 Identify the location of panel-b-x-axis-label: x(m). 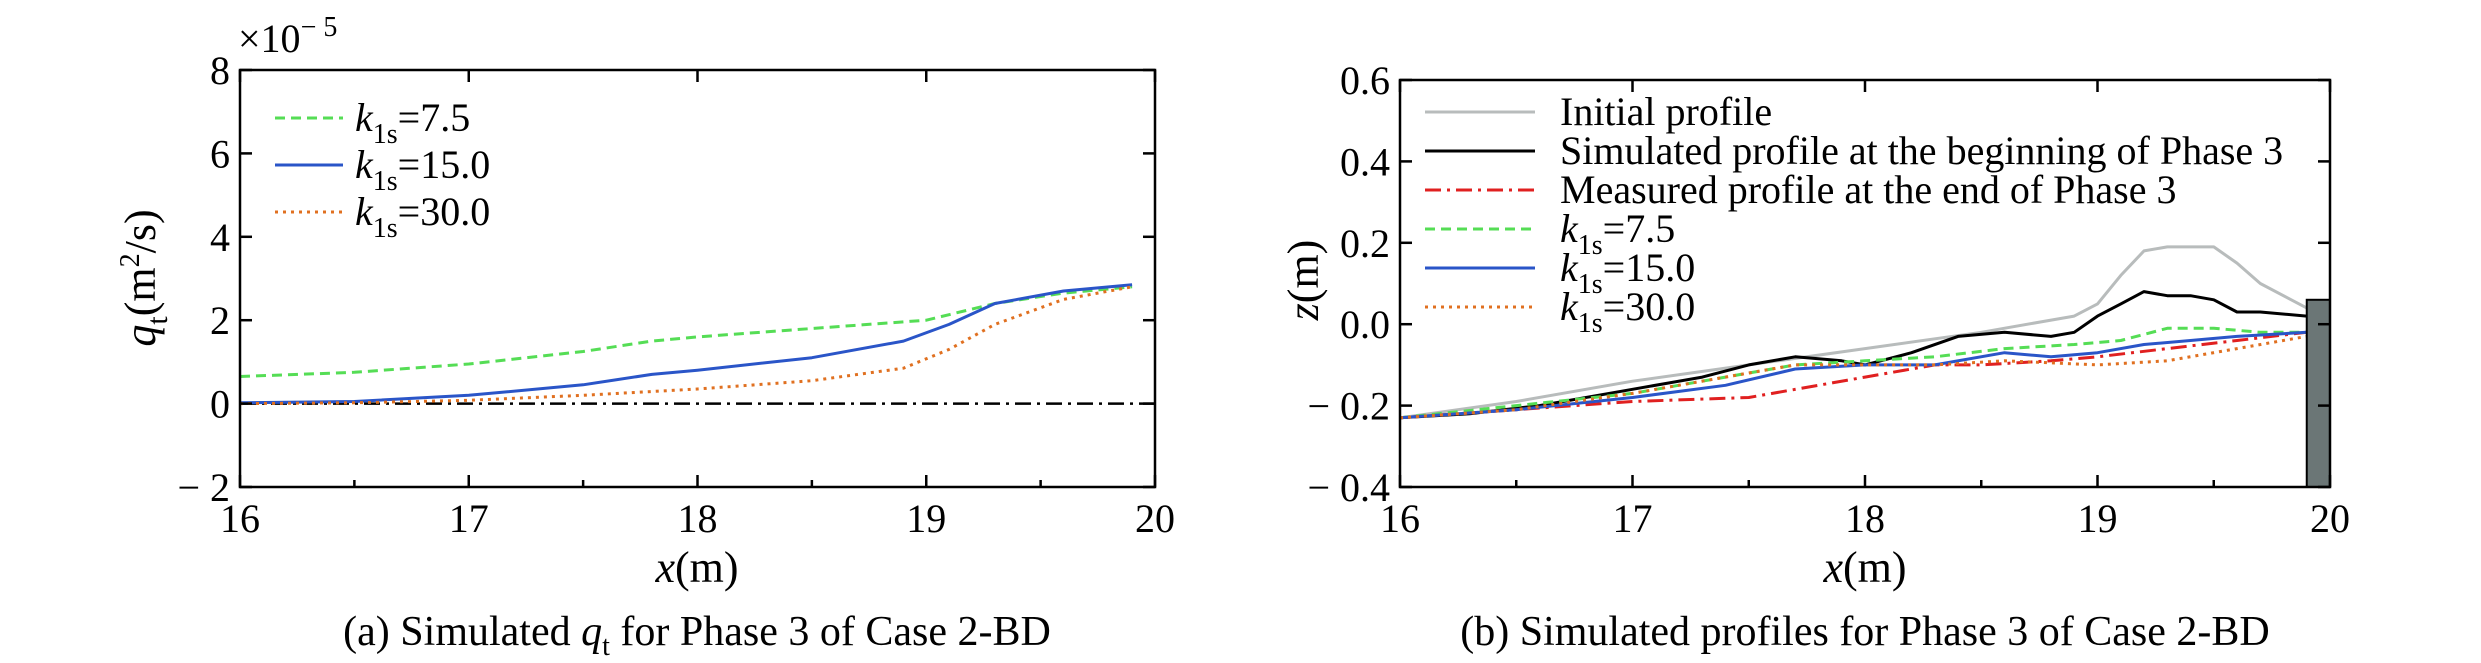
(1864, 567).